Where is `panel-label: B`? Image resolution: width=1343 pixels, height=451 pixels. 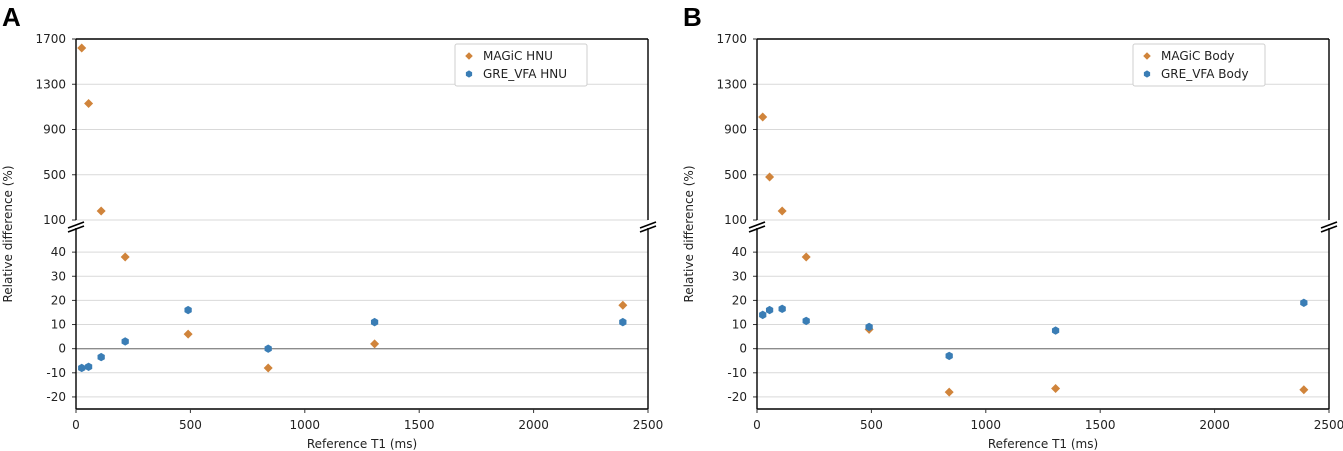
panel-label: B is located at coordinates (692, 17).